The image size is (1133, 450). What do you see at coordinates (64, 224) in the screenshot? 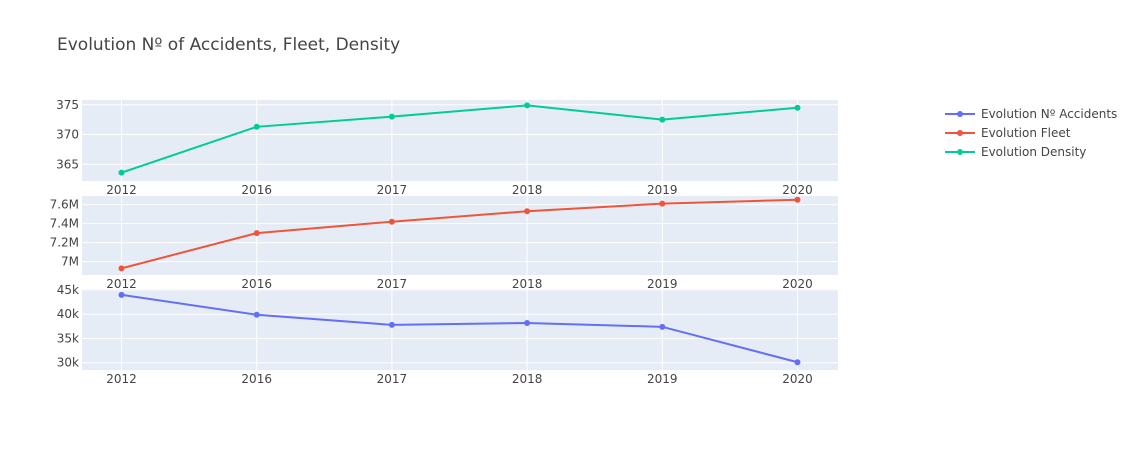
I see `y-tick-label: 7.4M` at bounding box center [64, 224].